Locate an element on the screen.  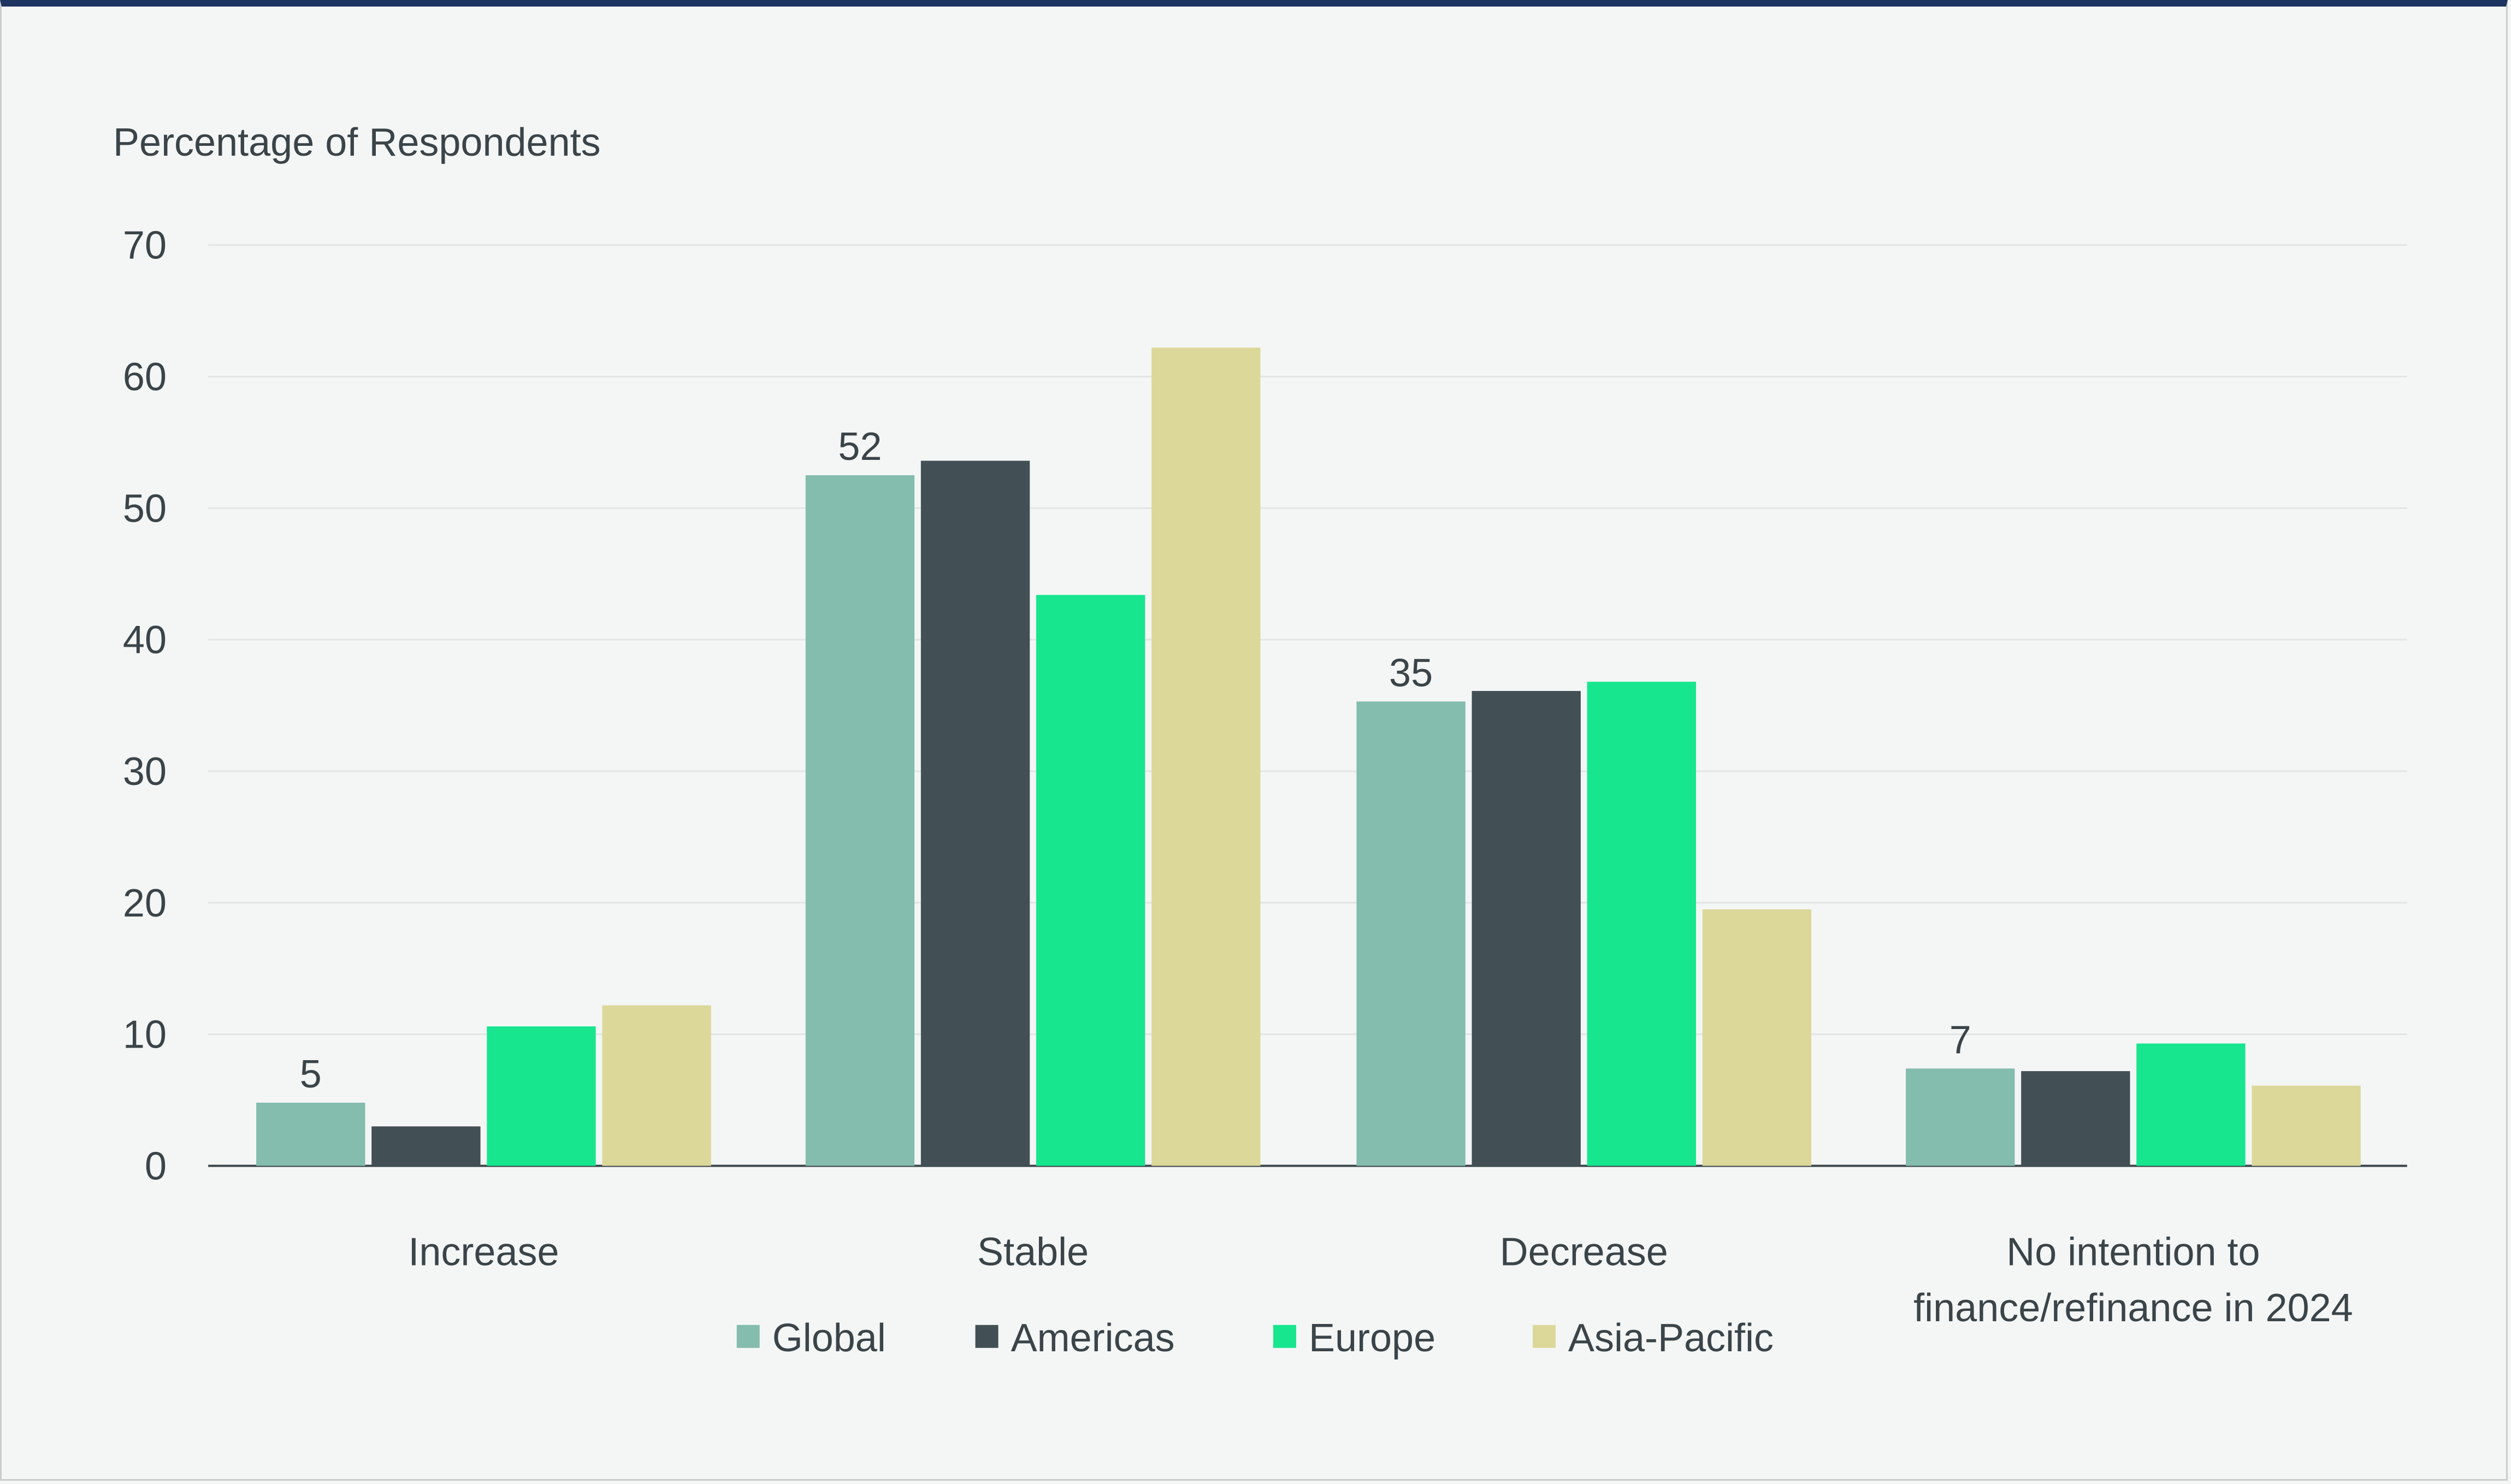
y-tick-label: 20 is located at coordinates (145, 903).